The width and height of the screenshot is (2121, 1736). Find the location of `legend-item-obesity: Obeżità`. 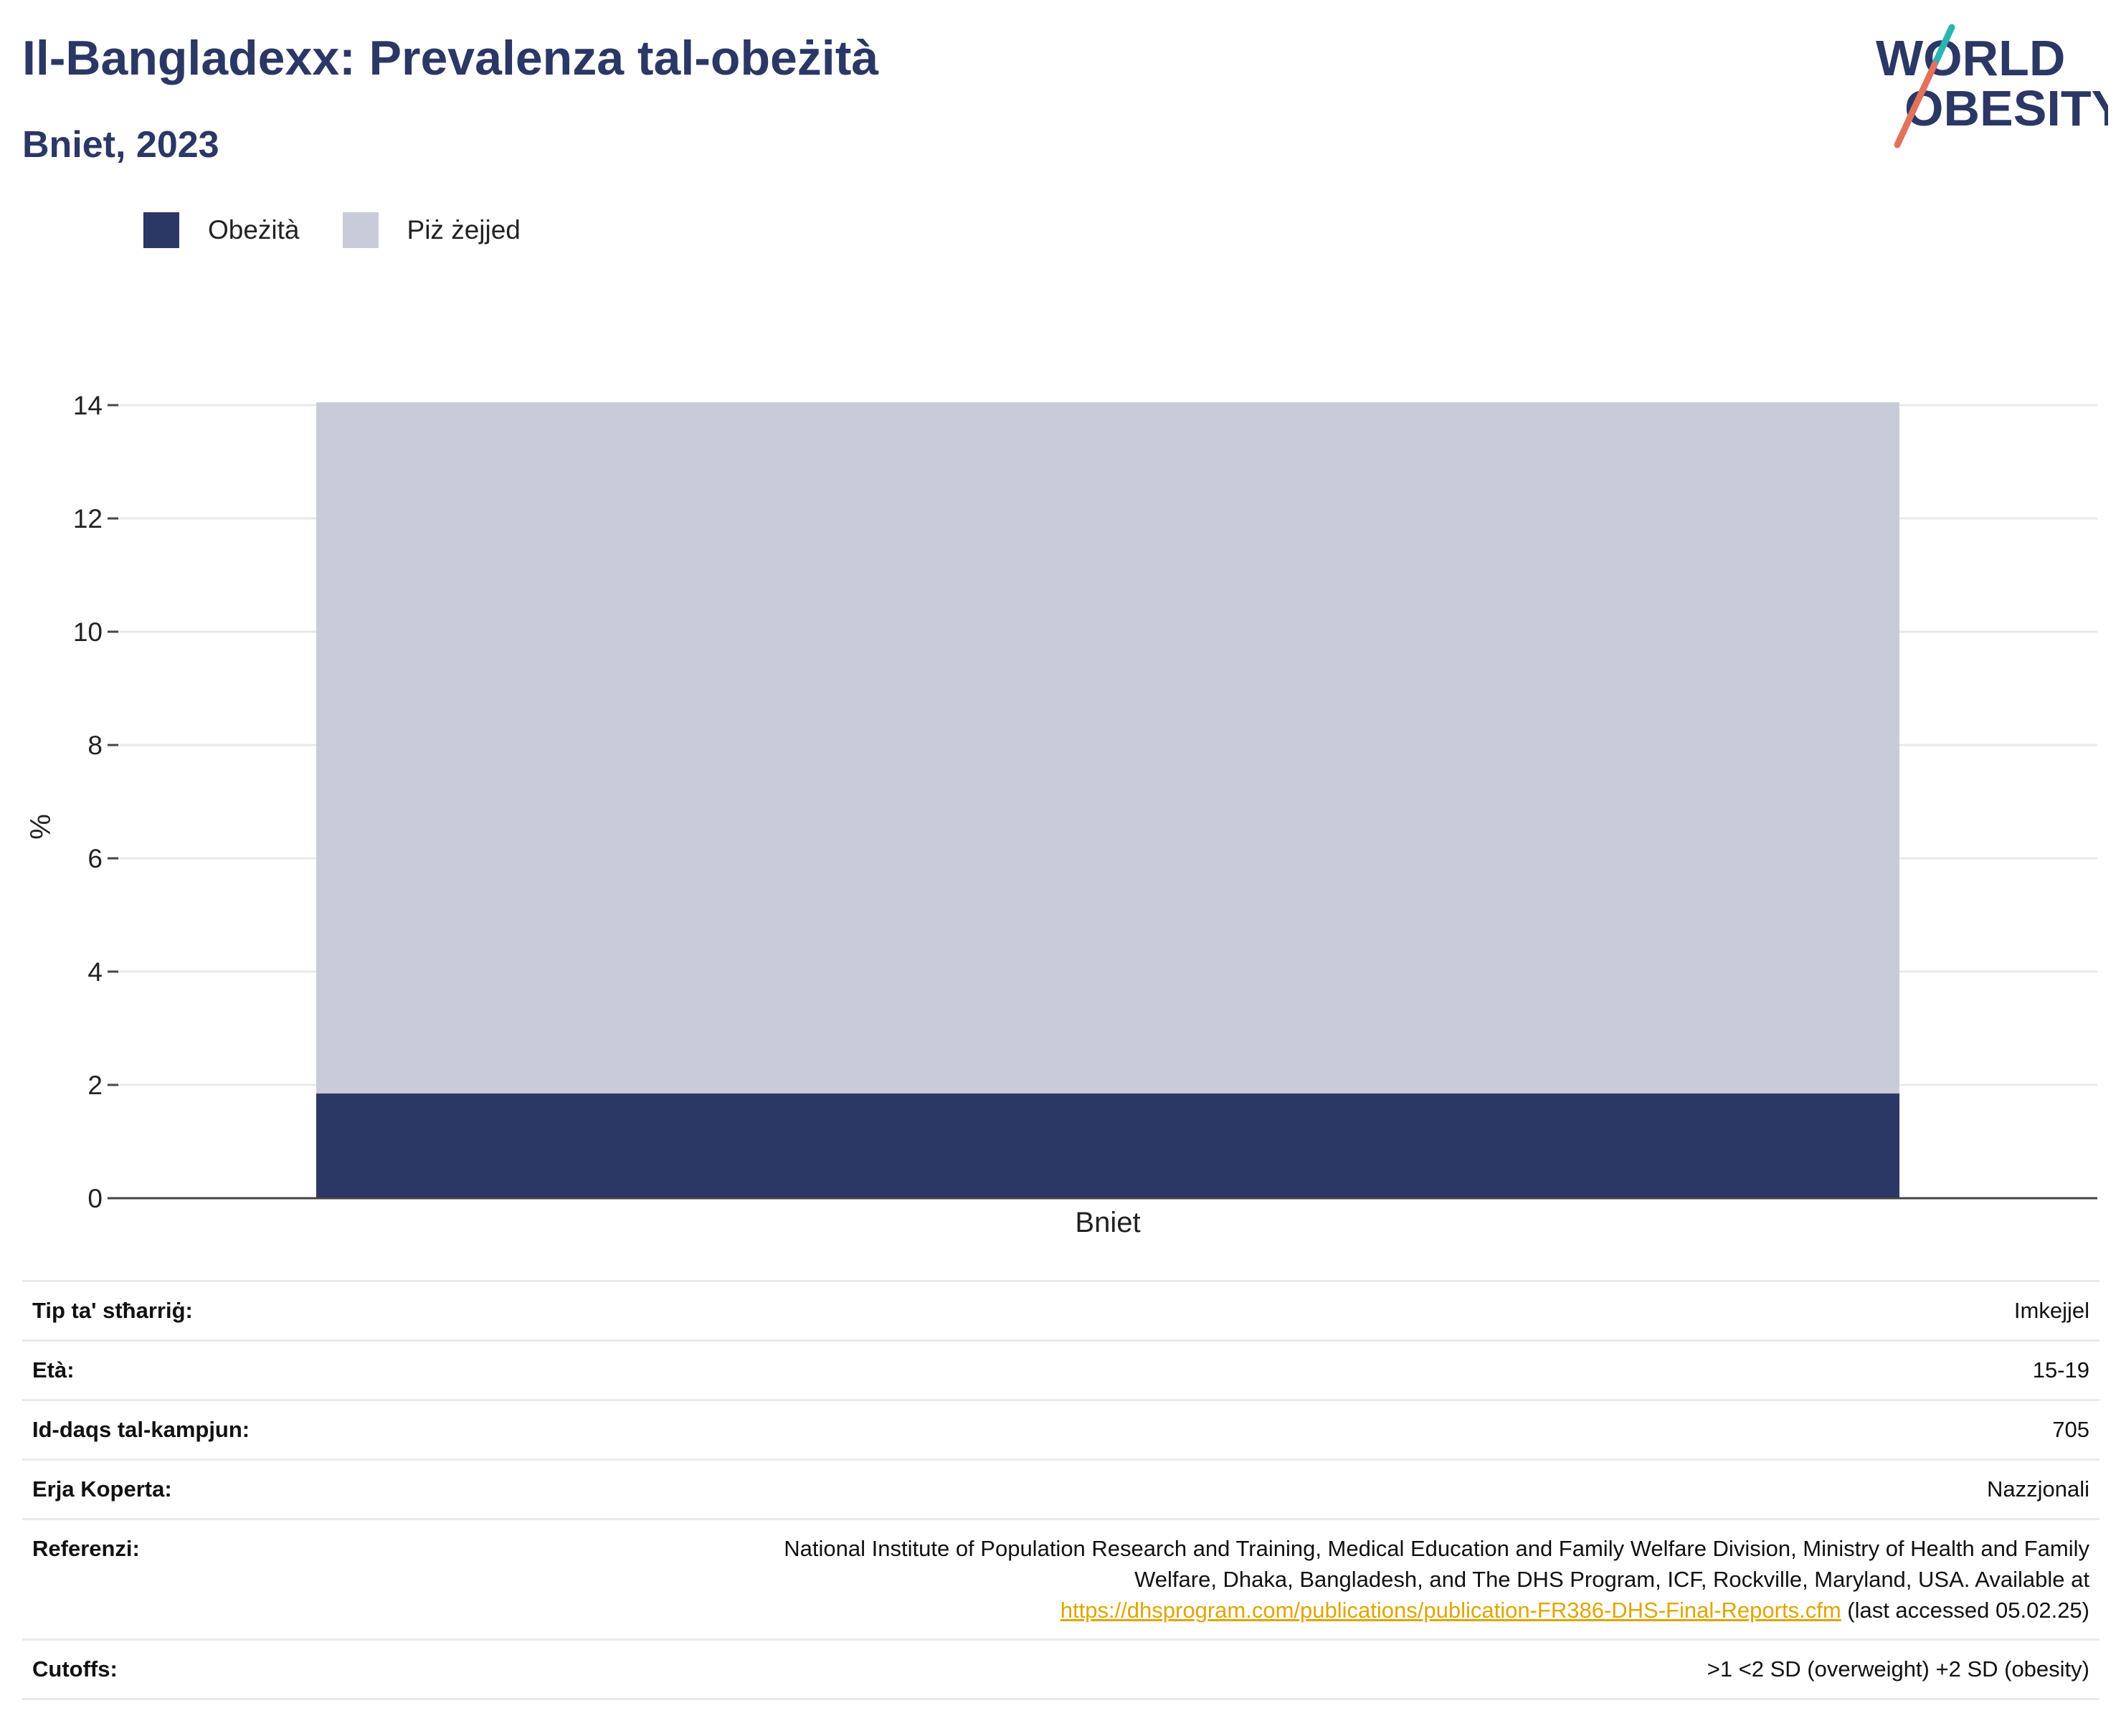

legend-item-obesity: Obeżità is located at coordinates (221, 230).